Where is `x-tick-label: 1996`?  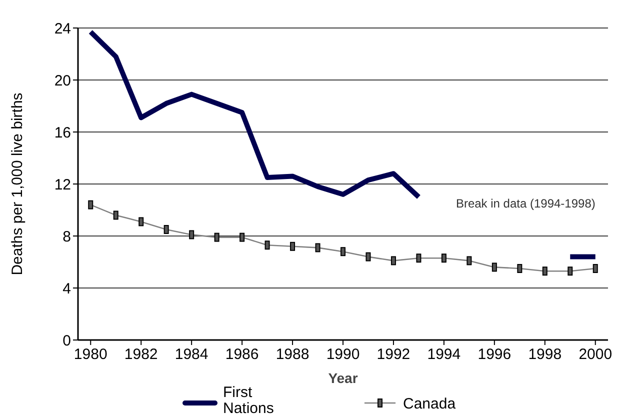 x-tick-label: 1996 is located at coordinates (495, 354).